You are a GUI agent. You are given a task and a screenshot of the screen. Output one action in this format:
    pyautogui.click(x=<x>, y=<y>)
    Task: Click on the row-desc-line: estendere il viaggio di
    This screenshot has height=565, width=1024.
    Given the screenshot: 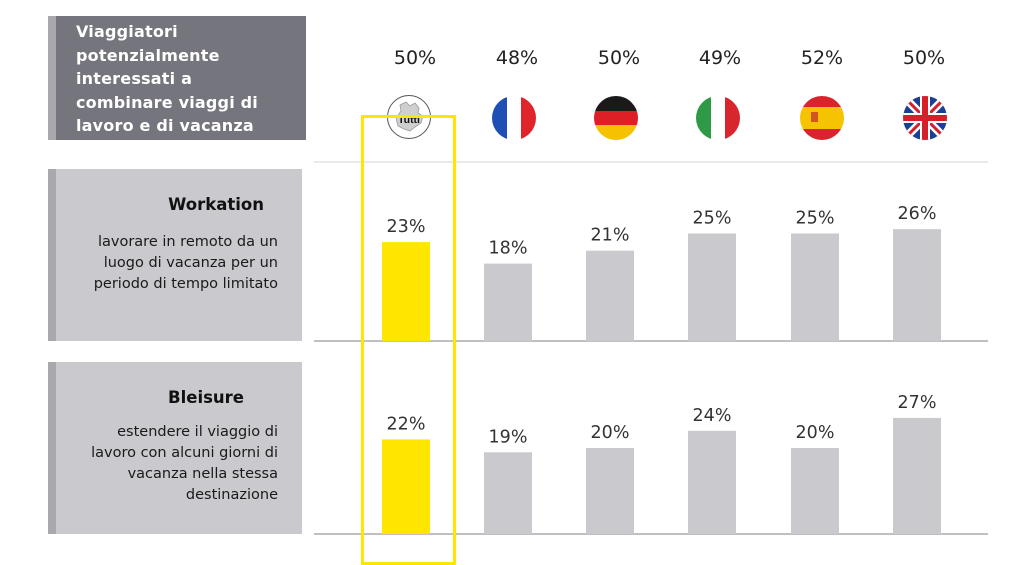 What is the action you would take?
    pyautogui.click(x=197, y=432)
    